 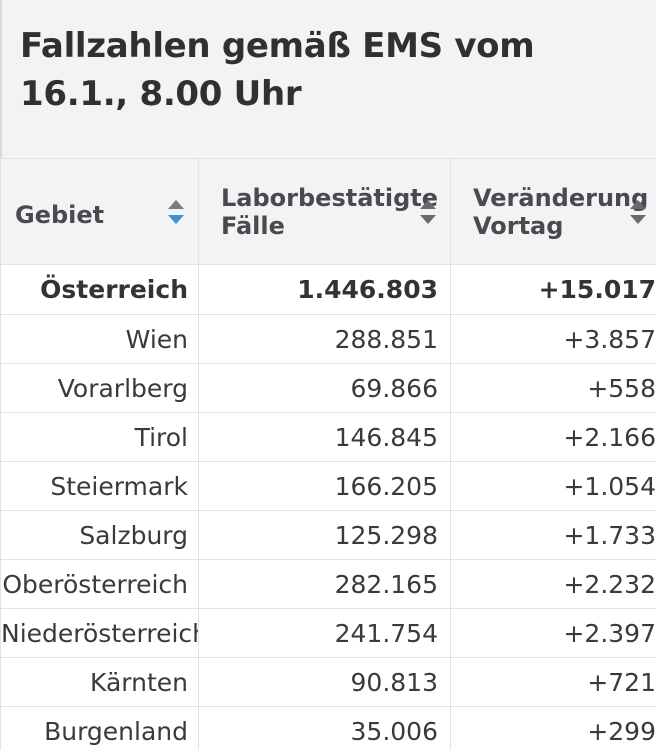 I want to click on cell-faelle: 35.006, so click(x=324, y=728).